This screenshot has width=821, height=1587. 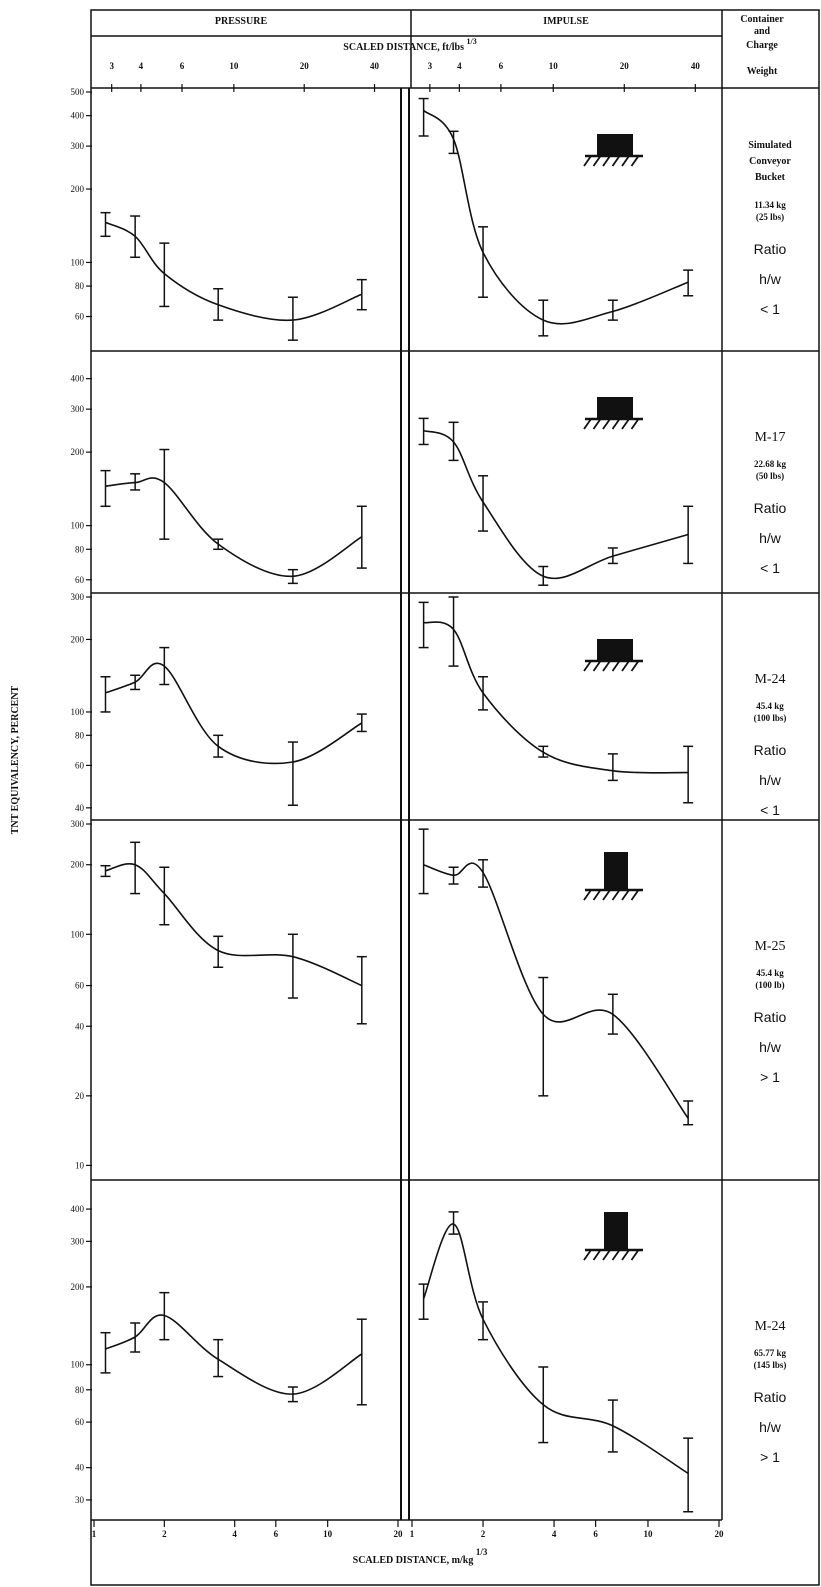 I want to click on container-header: Container and Charge Weight, so click(x=762, y=45).